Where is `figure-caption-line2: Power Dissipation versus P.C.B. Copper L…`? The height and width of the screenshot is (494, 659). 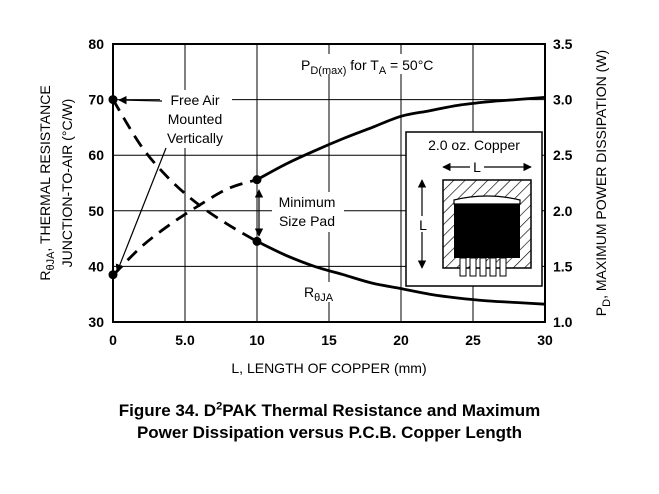 figure-caption-line2: Power Dissipation versus P.C.B. Copper L… is located at coordinates (329, 432).